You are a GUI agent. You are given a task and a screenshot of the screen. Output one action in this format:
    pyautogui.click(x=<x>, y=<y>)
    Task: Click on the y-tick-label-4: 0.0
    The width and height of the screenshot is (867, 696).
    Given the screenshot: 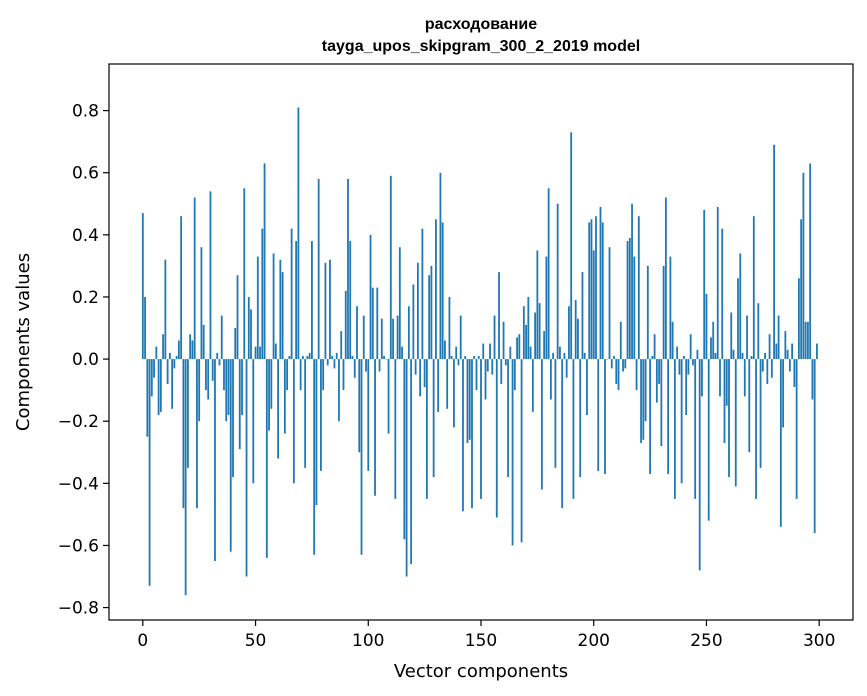 What is the action you would take?
    pyautogui.click(x=85, y=360)
    